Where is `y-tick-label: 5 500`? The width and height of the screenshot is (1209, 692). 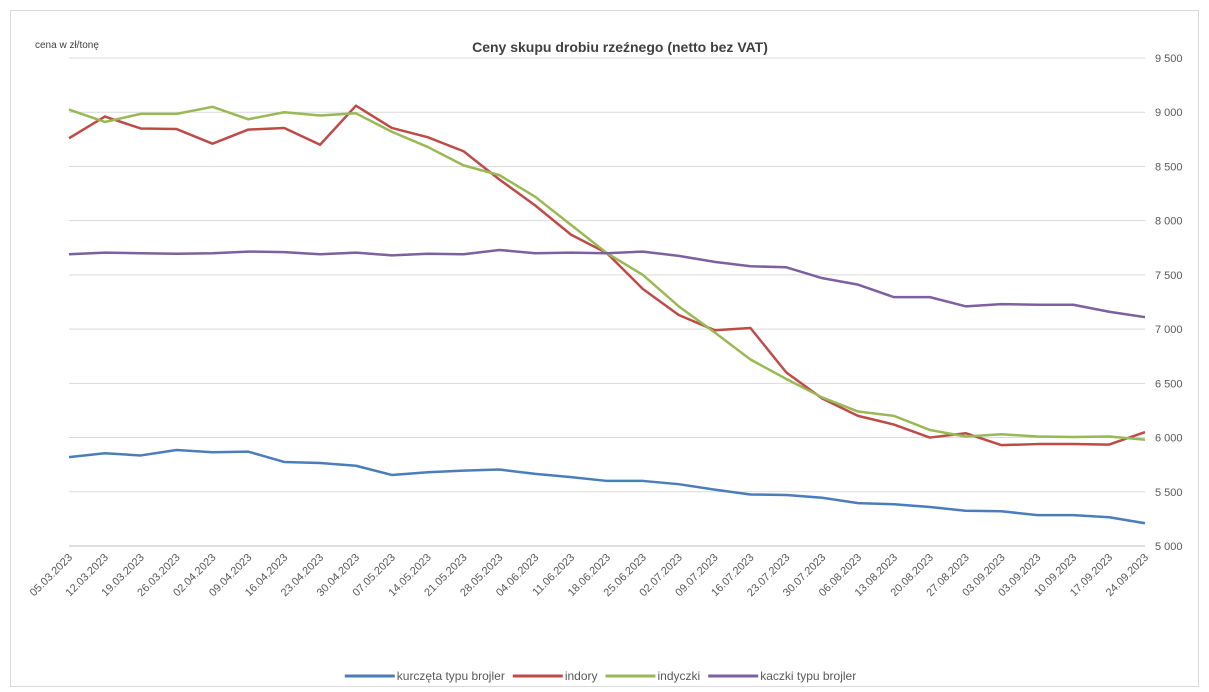
y-tick-label: 5 500 is located at coordinates (1169, 493).